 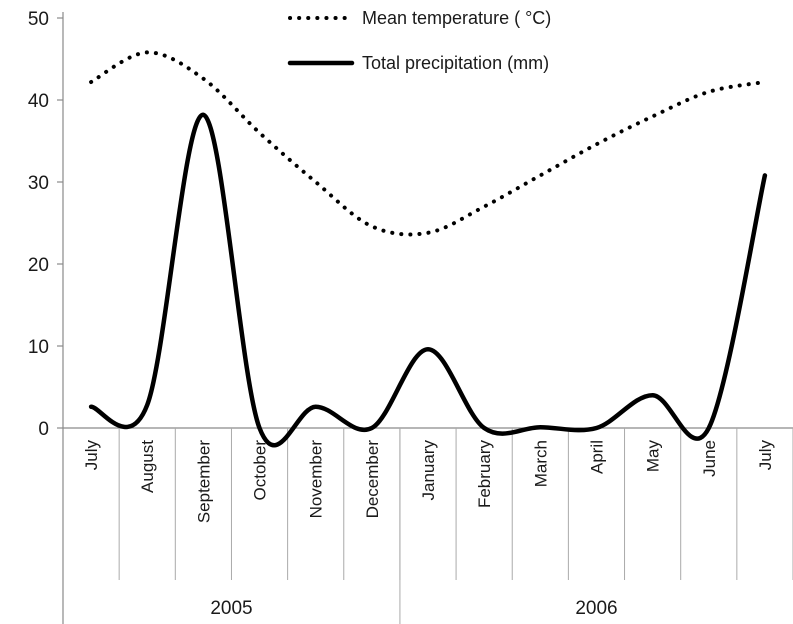 I want to click on legend-item-temperature-label: Mean temperature ( °C), so click(x=456, y=18).